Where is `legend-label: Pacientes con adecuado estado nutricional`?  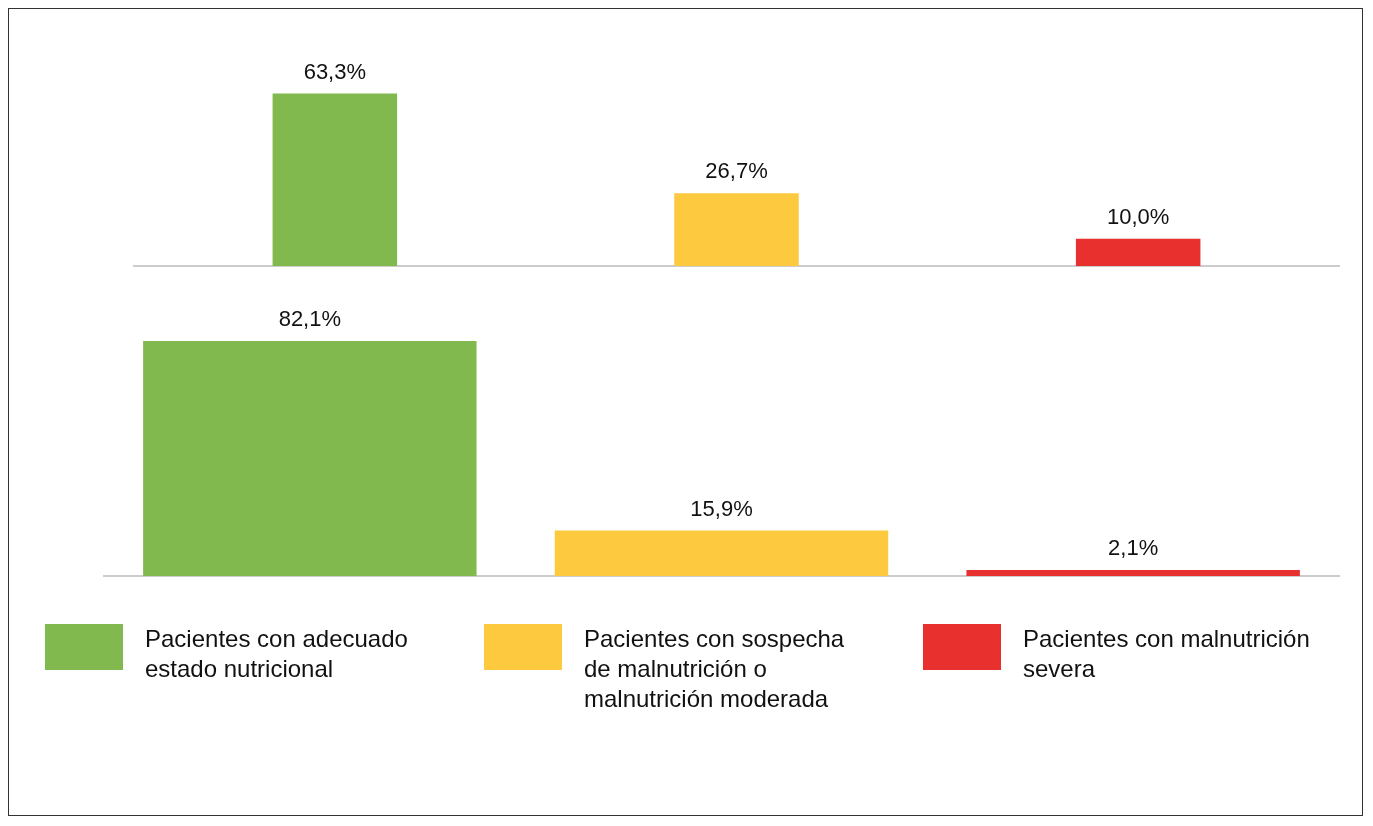
legend-label: Pacientes con adecuado estado nutricional is located at coordinates (277, 654).